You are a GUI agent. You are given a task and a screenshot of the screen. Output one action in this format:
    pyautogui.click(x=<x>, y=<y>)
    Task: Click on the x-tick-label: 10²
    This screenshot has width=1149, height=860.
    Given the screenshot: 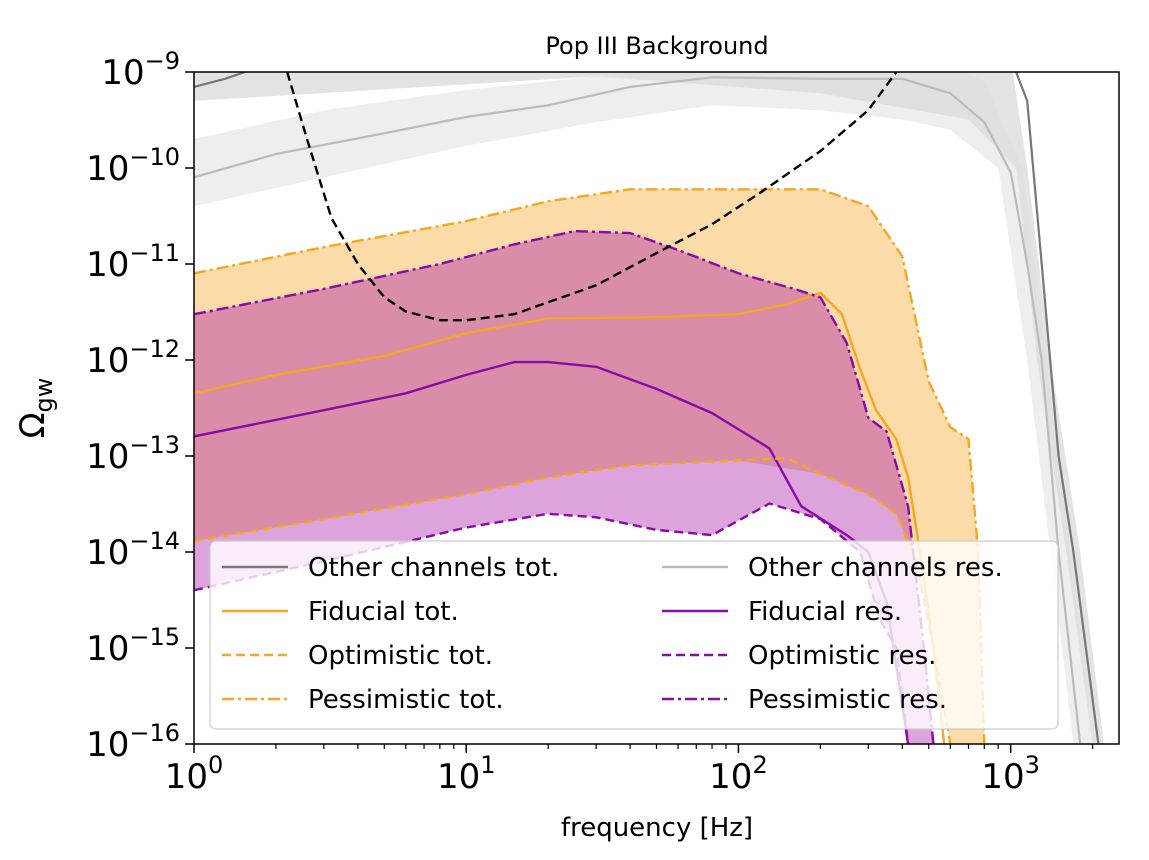 What is the action you would take?
    pyautogui.click(x=738, y=774)
    